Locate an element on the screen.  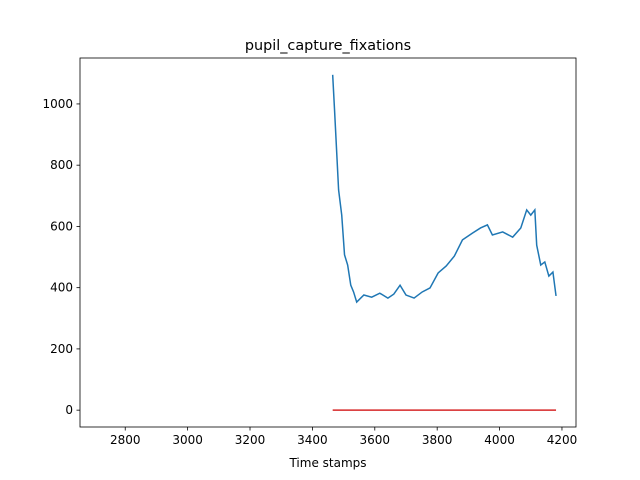
x-tick-label: 2800 is located at coordinates (125, 440).